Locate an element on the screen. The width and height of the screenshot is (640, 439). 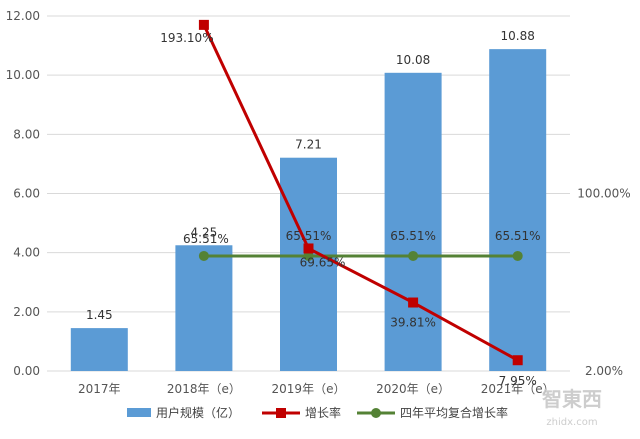
watermark-url: zhidx.com is located at coordinates (571, 422).